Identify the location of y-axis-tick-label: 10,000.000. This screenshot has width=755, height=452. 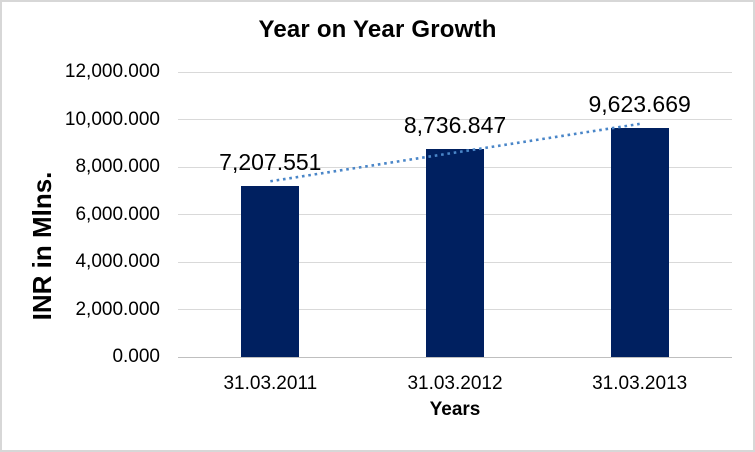
(112, 119).